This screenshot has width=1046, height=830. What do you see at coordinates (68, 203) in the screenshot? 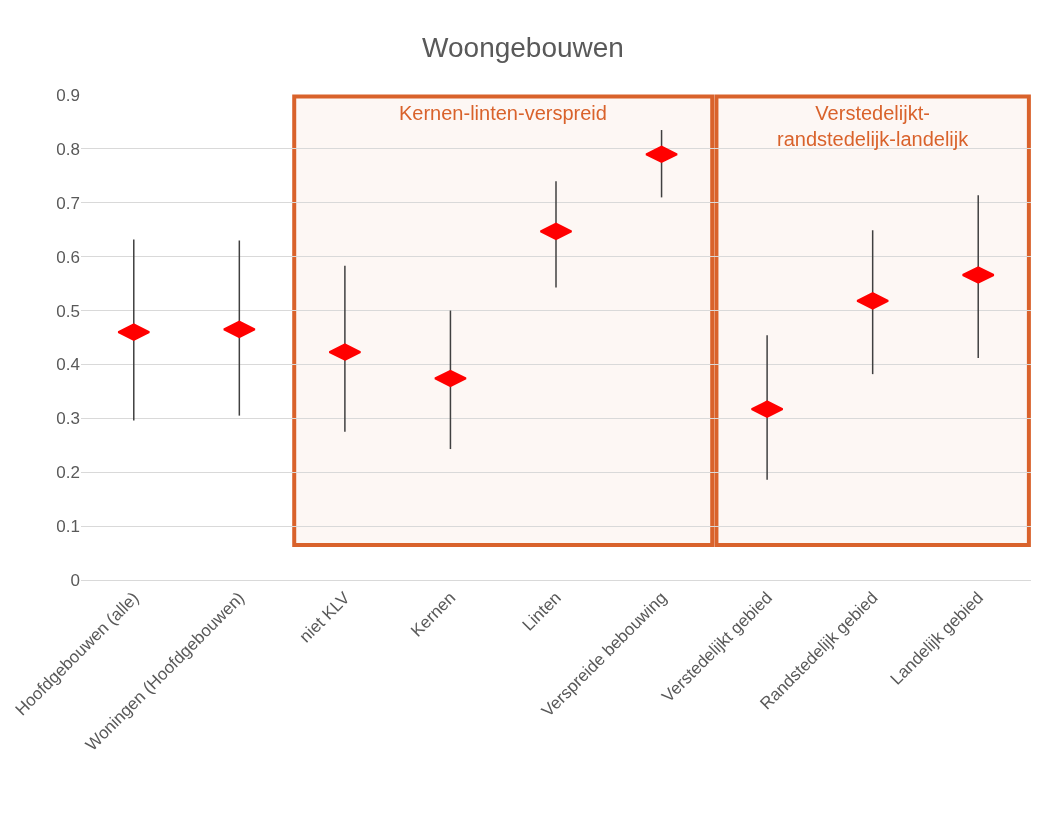
I see `y-tick-label: 0.7` at bounding box center [68, 203].